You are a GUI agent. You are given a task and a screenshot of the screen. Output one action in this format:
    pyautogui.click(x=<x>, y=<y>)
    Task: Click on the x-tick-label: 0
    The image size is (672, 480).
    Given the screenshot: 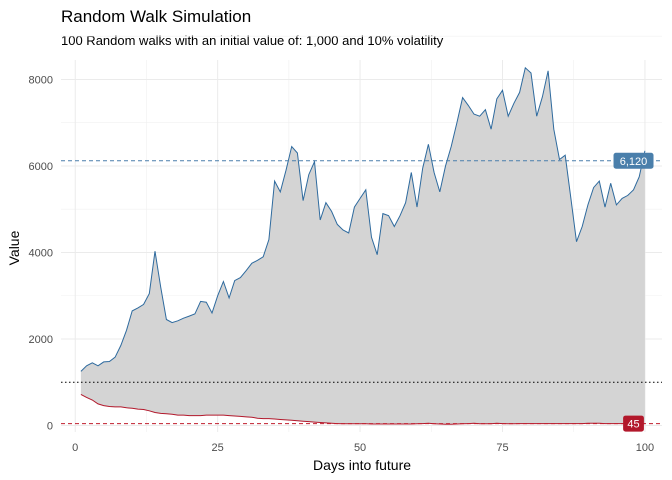 What is the action you would take?
    pyautogui.click(x=75, y=448)
    